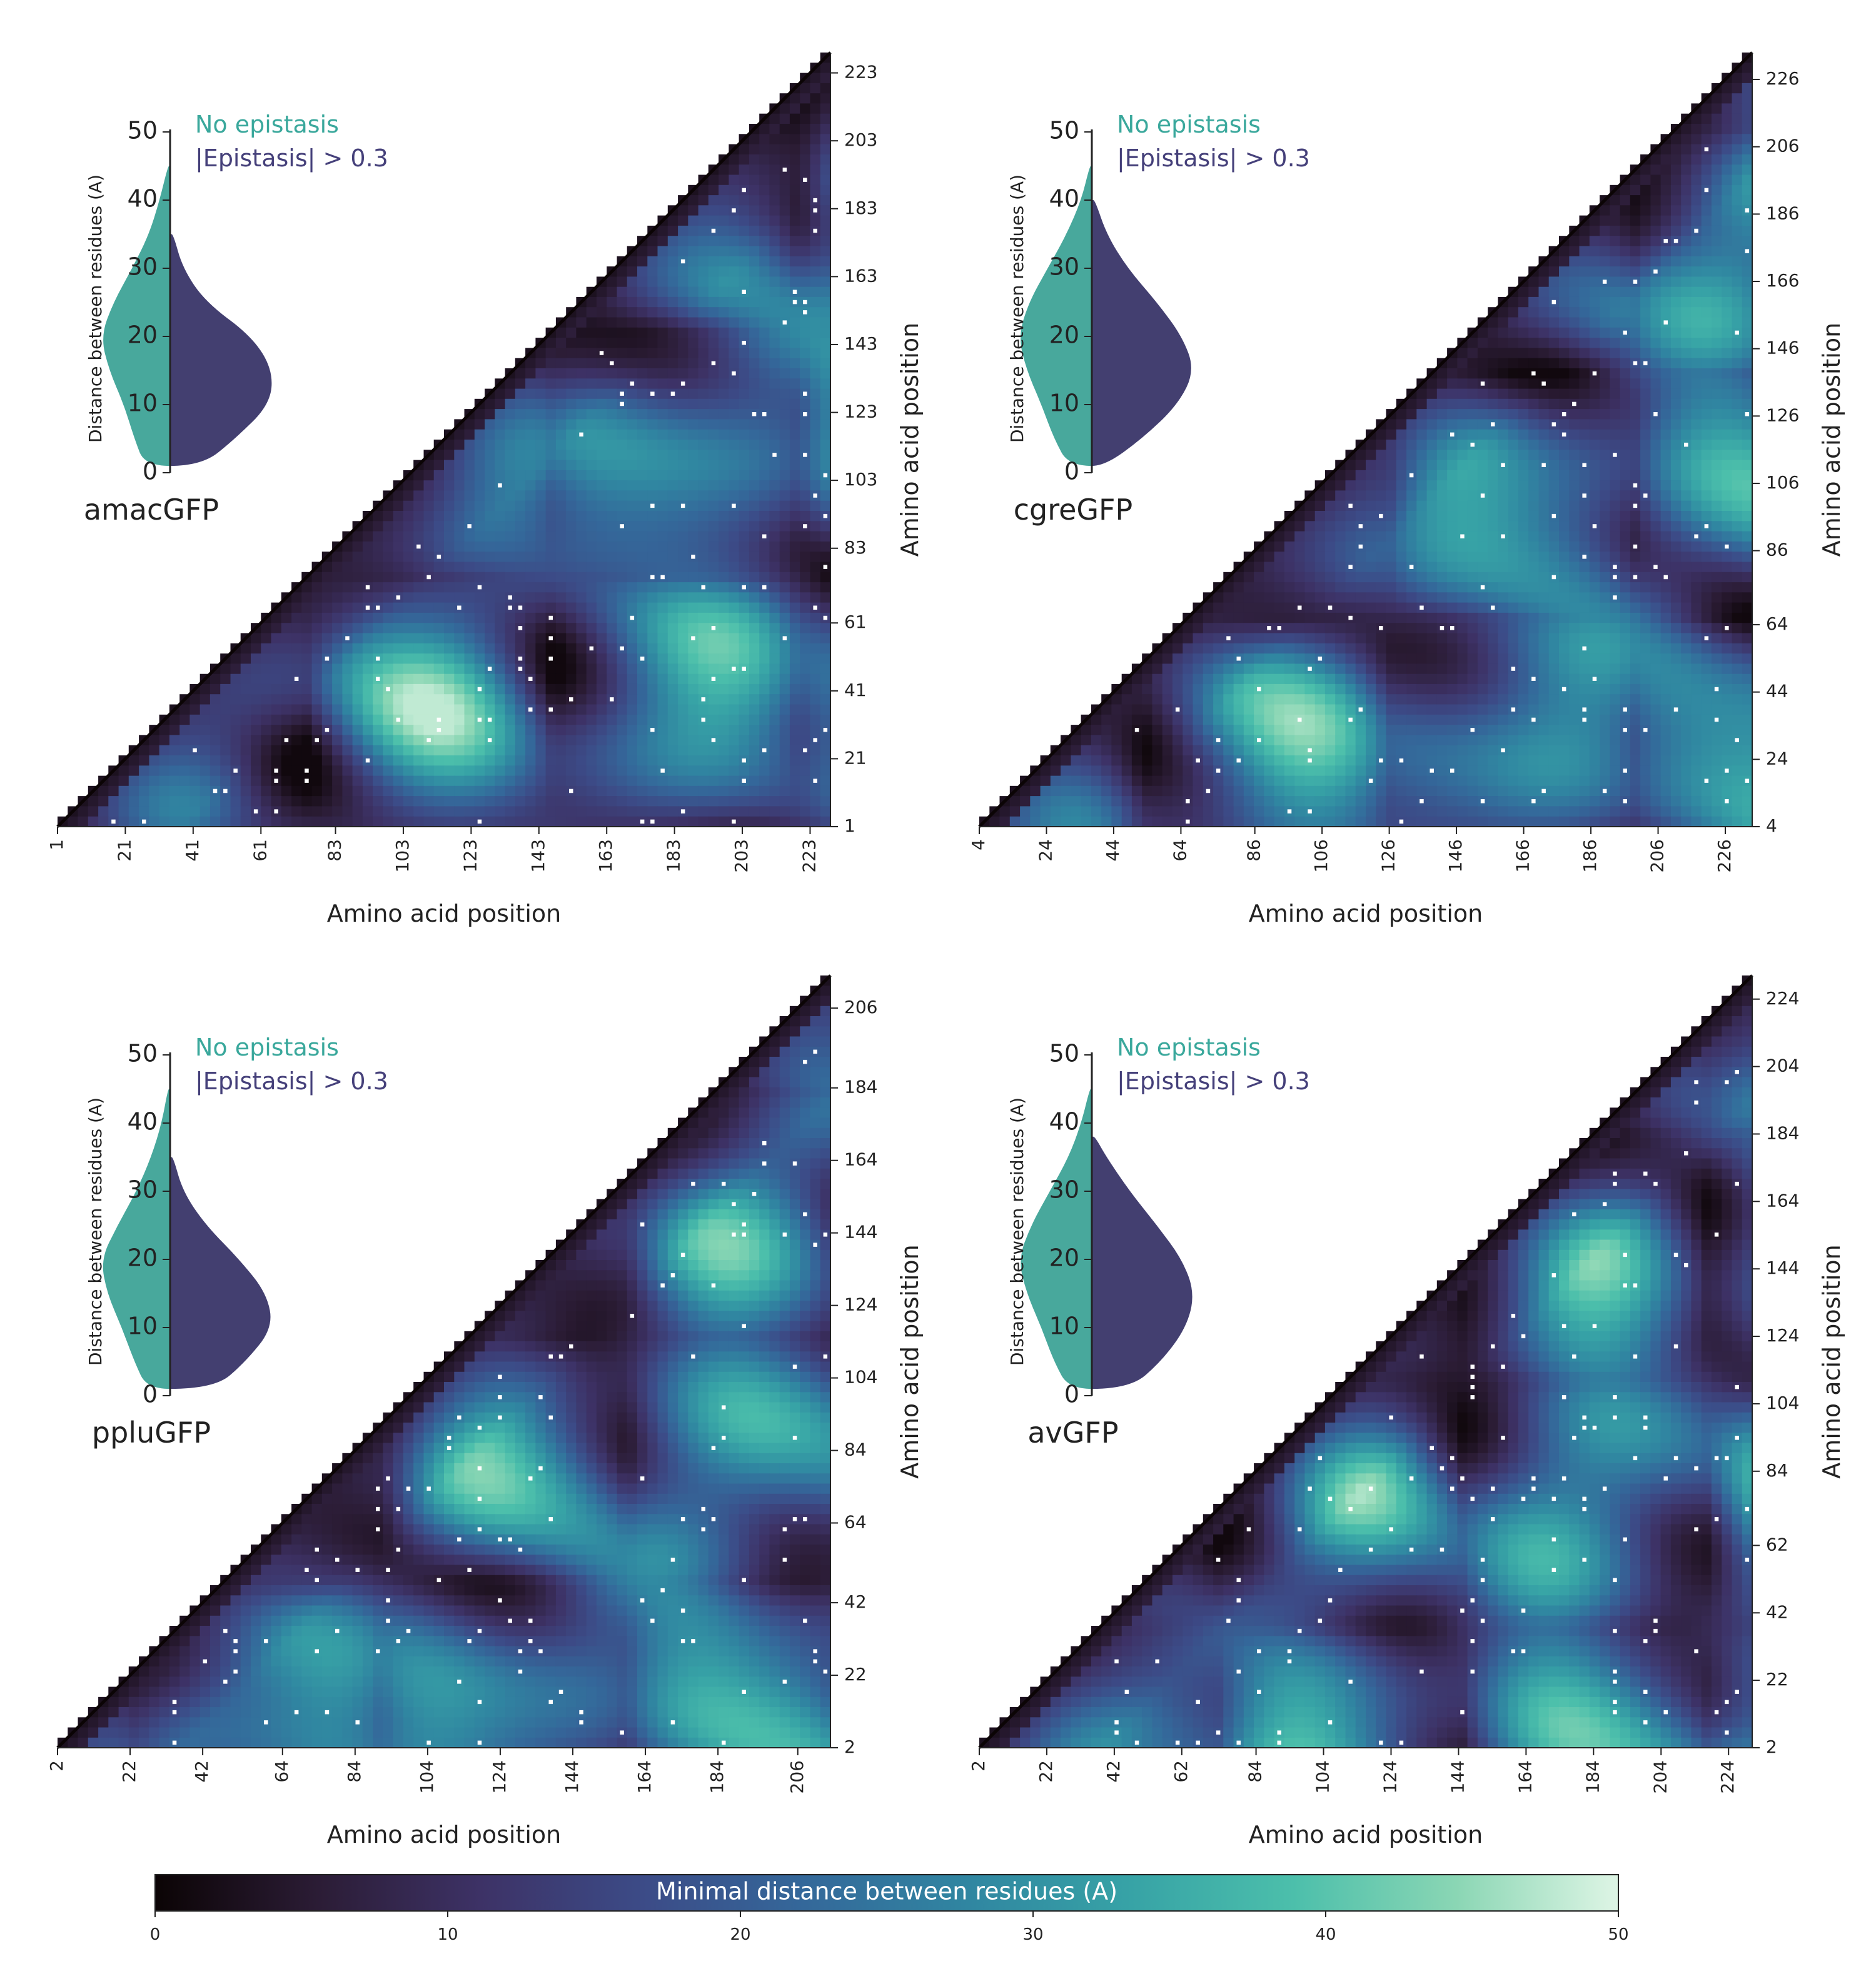 The width and height of the screenshot is (1876, 1986). Describe the element at coordinates (1455, 855) in the screenshot. I see `x-tick-label: 146` at that location.